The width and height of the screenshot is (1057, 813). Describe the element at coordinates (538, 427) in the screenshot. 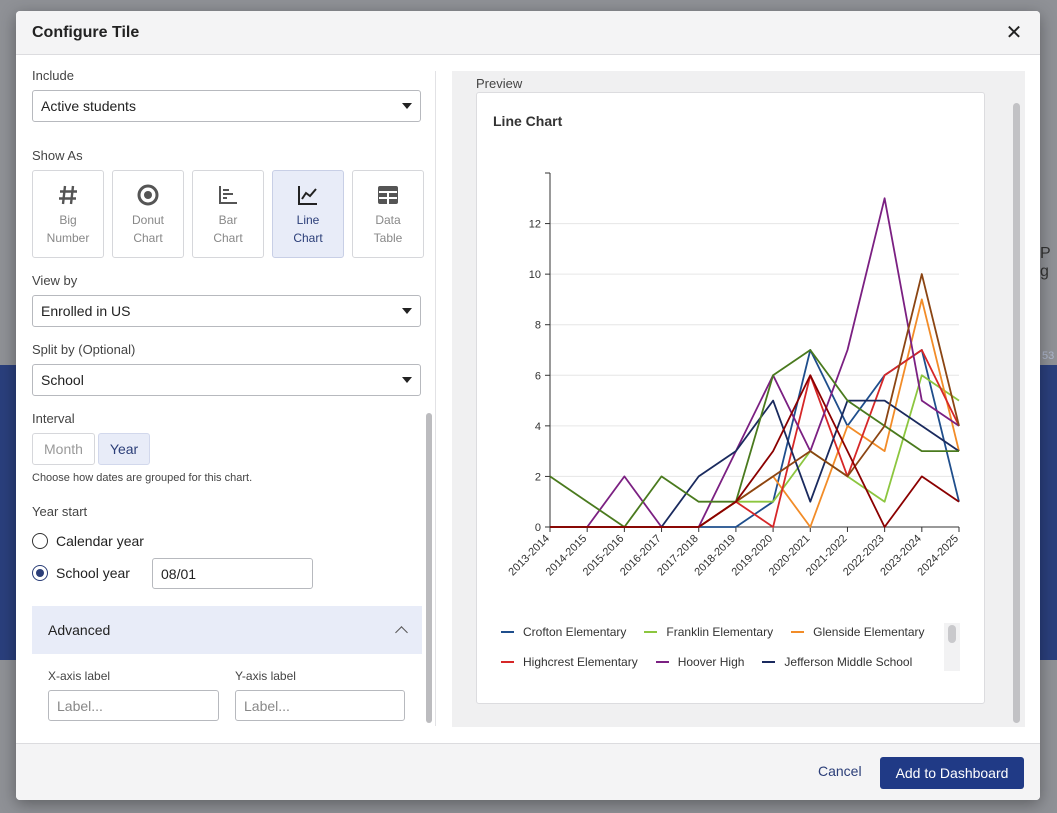

I see `y-tick-label: 4` at that location.